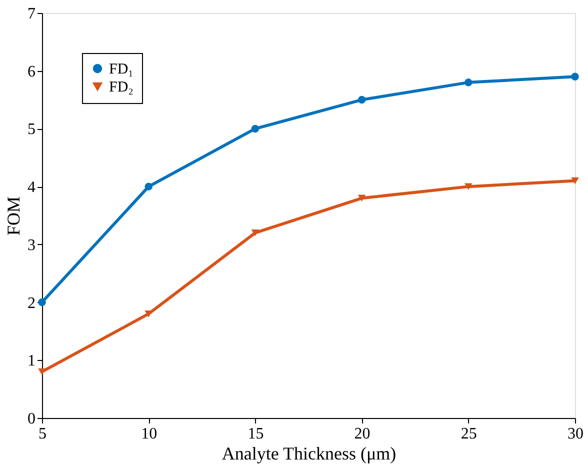 The image size is (588, 468). Describe the element at coordinates (121, 70) in the screenshot. I see `legend-label: FD₁` at that location.